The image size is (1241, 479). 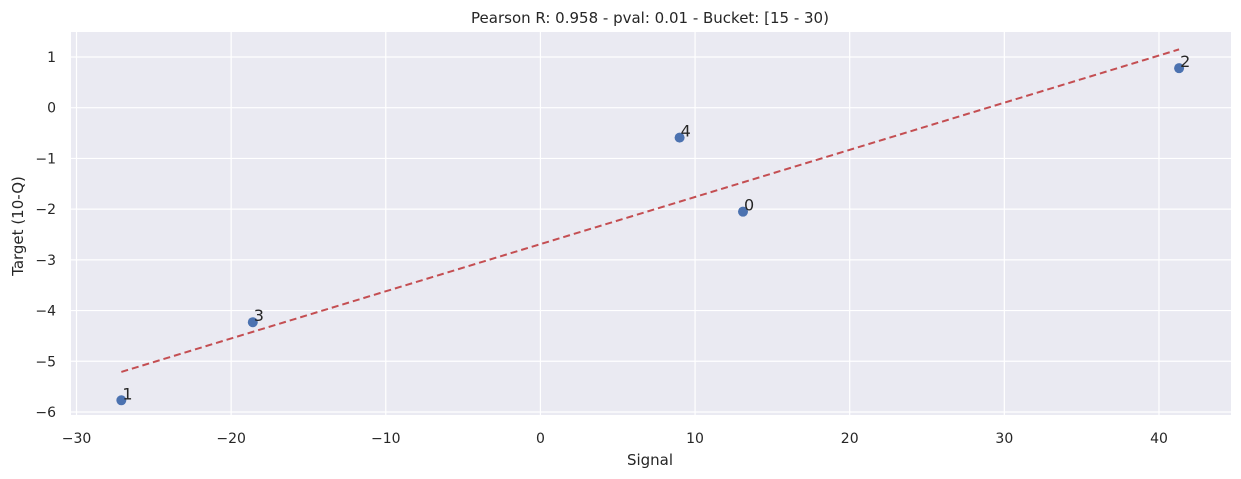 I want to click on x-tick-label: −20, so click(x=231, y=439).